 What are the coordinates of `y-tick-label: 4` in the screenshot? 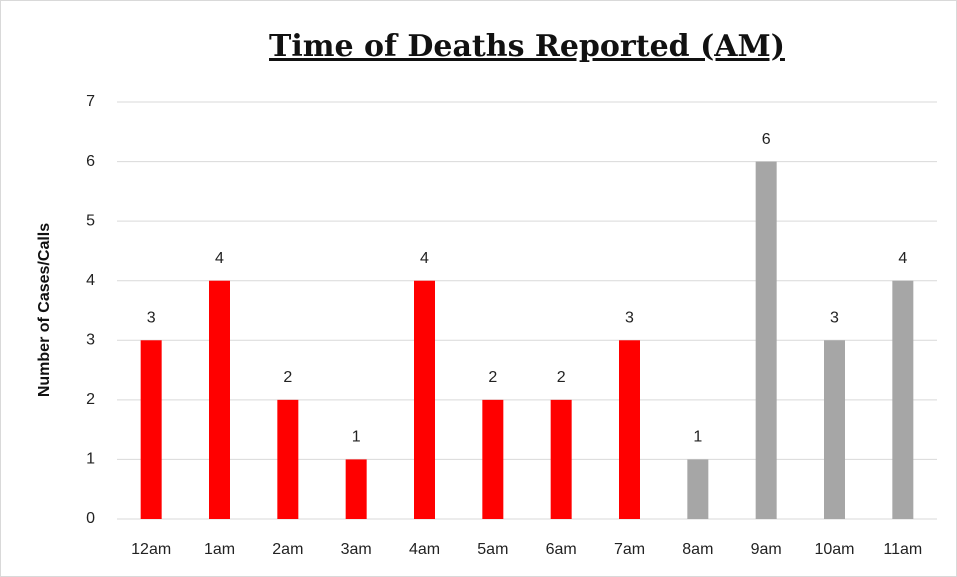 It's located at (90, 280).